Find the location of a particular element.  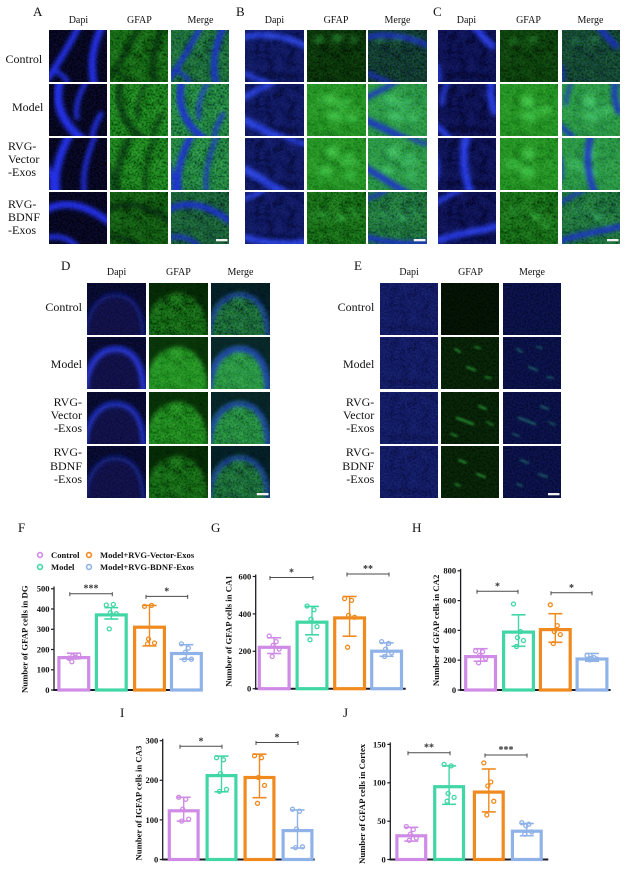

svg-text: Number of GFAP cells in CA2 is located at coordinates (436, 630).